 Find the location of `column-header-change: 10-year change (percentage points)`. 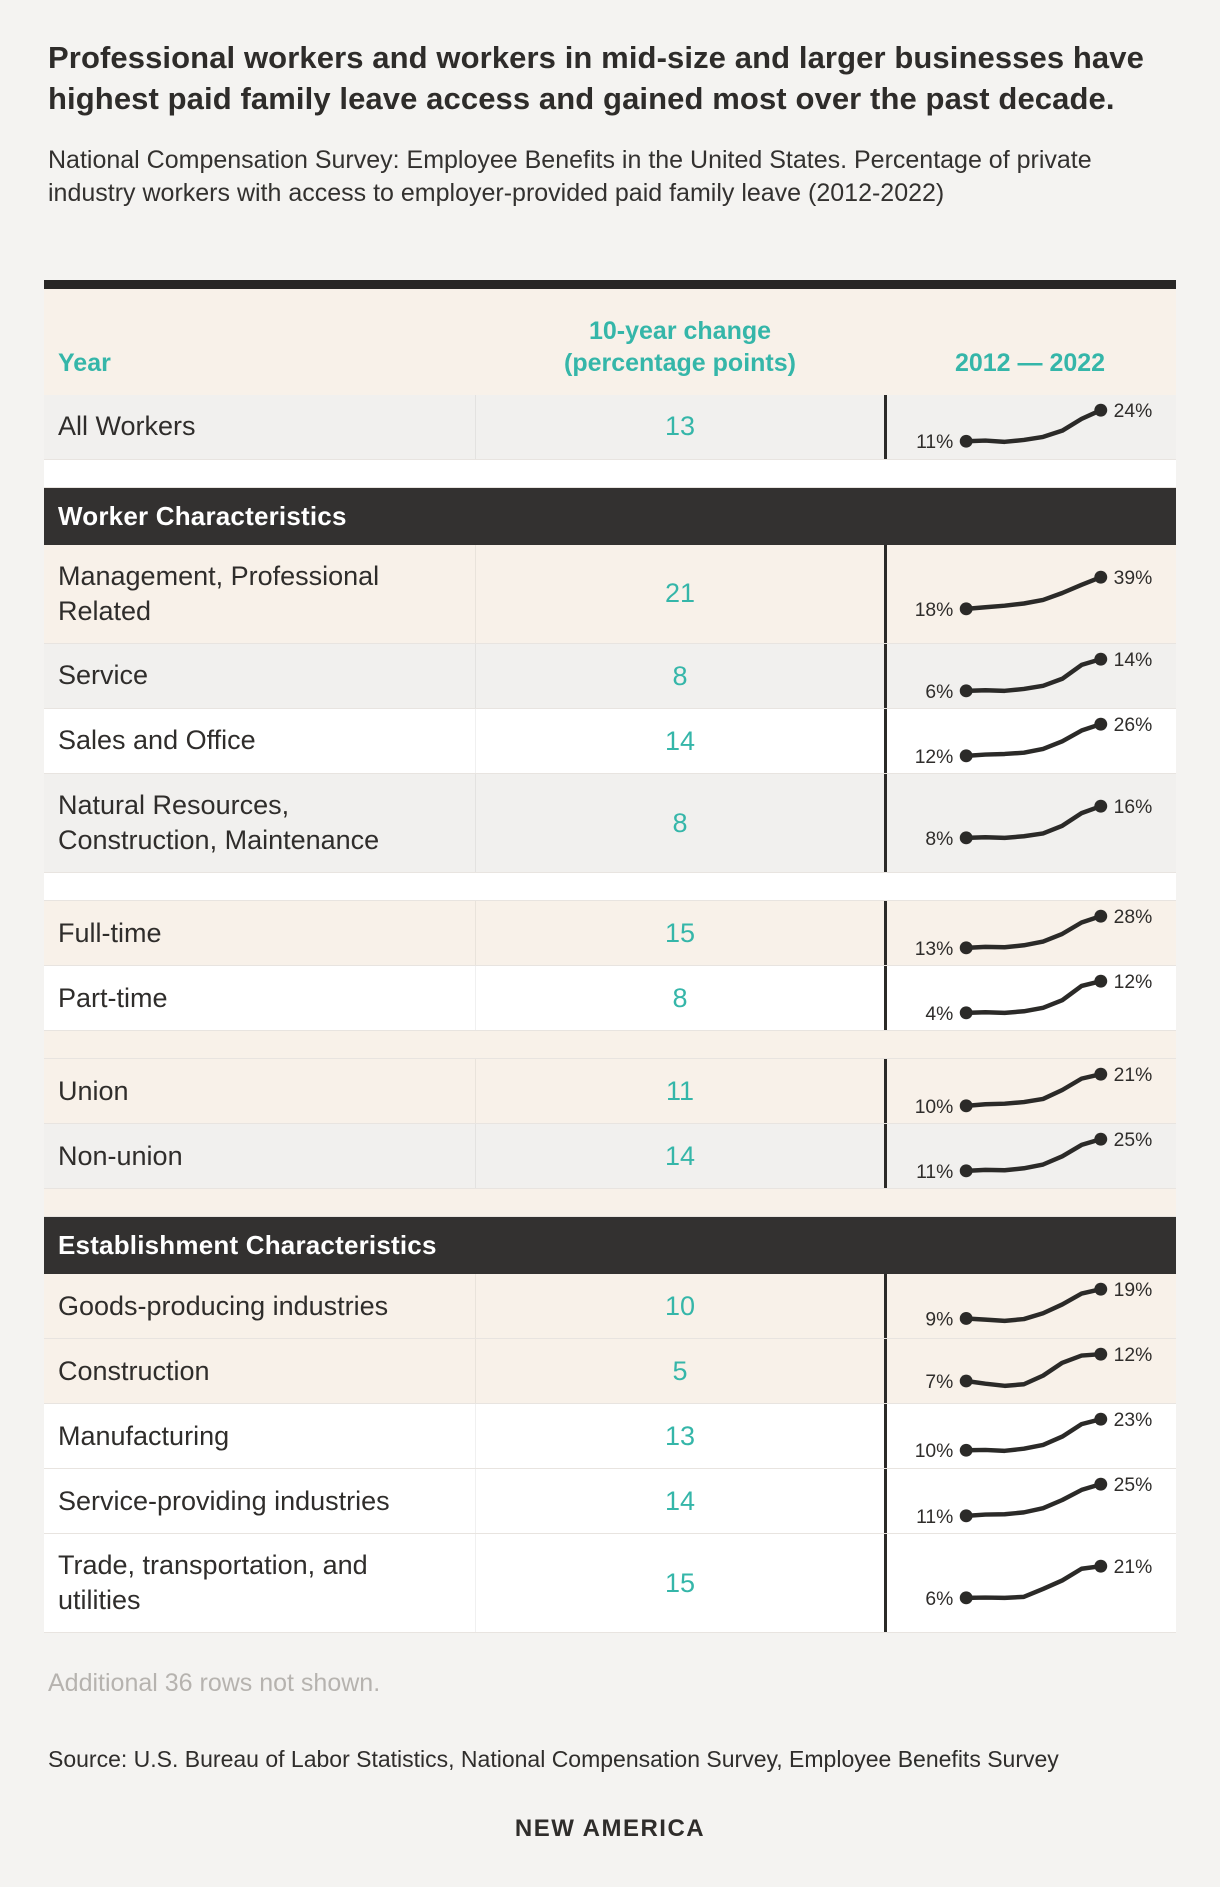

column-header-change: 10-year change (percentage points) is located at coordinates (680, 347).